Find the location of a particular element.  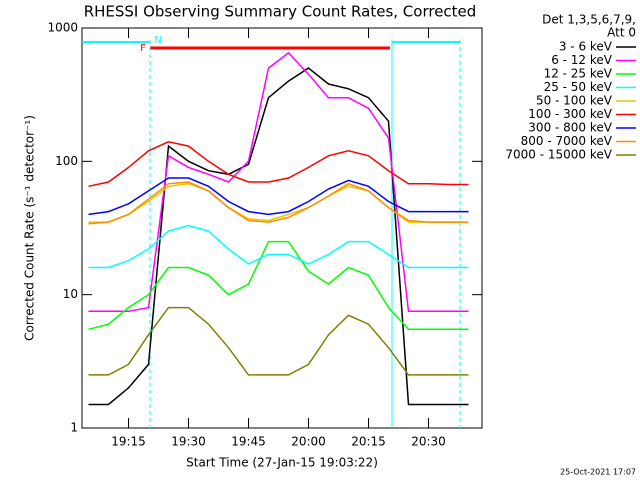

x-axis-label: Start Time (27-Jan-15 19:03:22) is located at coordinates (282, 463).